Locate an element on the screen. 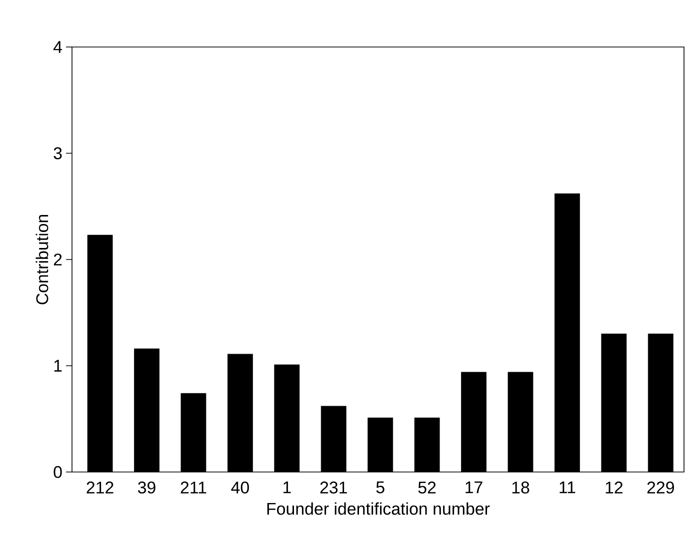  x-tick-label: 18 is located at coordinates (521, 488).